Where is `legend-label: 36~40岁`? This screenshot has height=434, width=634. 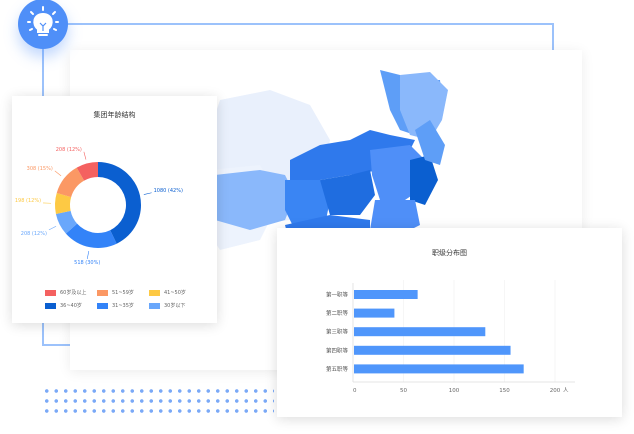 legend-label: 36~40岁 is located at coordinates (71, 306).